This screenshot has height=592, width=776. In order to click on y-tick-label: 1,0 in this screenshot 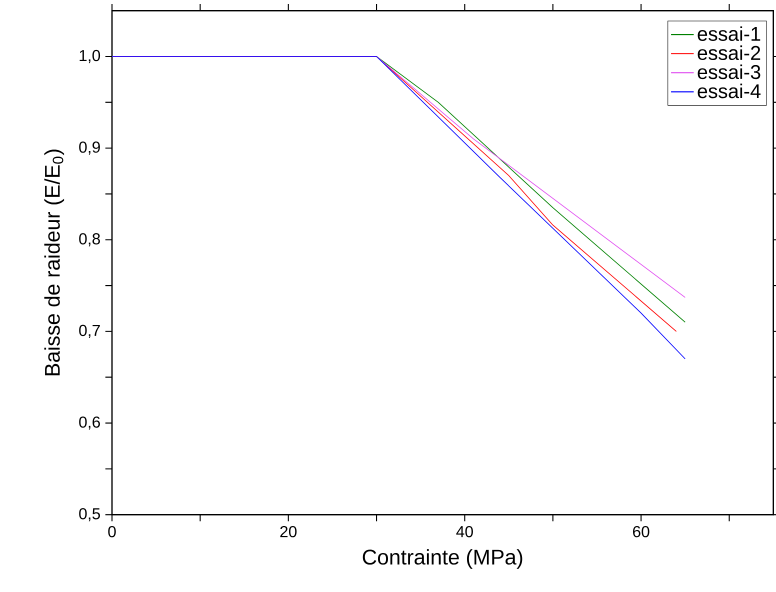, I will do `click(90, 57)`.